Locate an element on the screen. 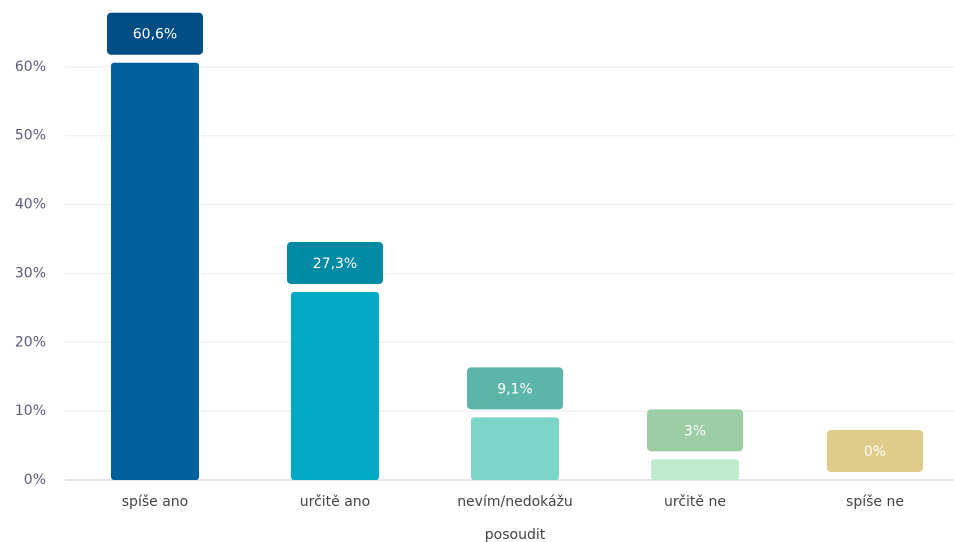  y-tick-label: 50% is located at coordinates (30, 136).